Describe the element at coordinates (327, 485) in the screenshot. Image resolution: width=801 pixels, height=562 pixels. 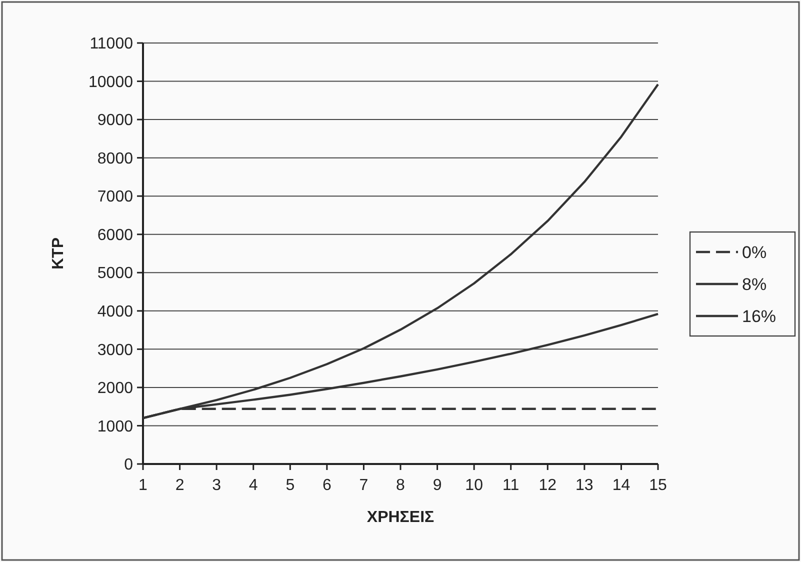
I see `x-tick-label: 6` at that location.